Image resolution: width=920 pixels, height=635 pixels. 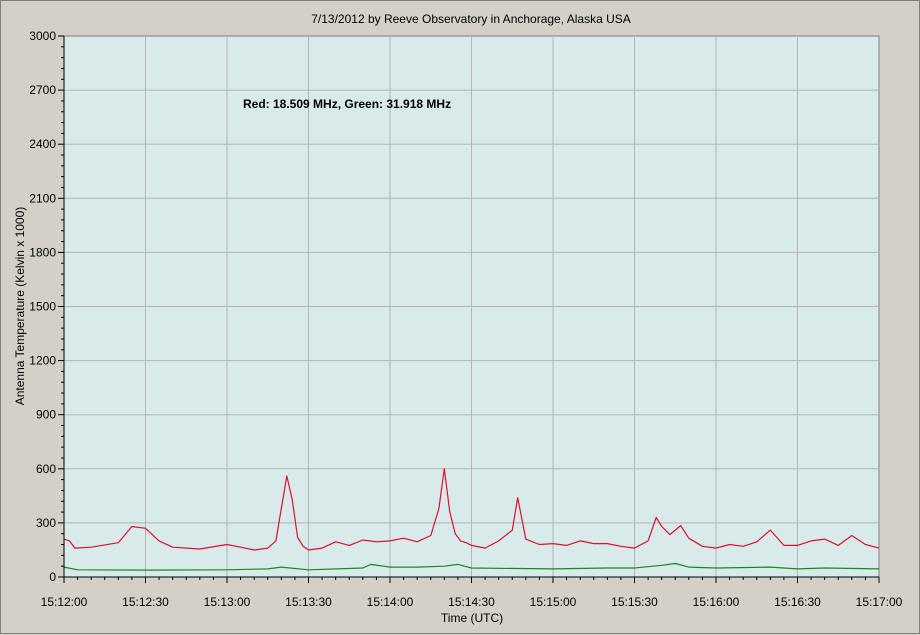 What do you see at coordinates (227, 602) in the screenshot?
I see `x-tick-label: 15:13:00` at bounding box center [227, 602].